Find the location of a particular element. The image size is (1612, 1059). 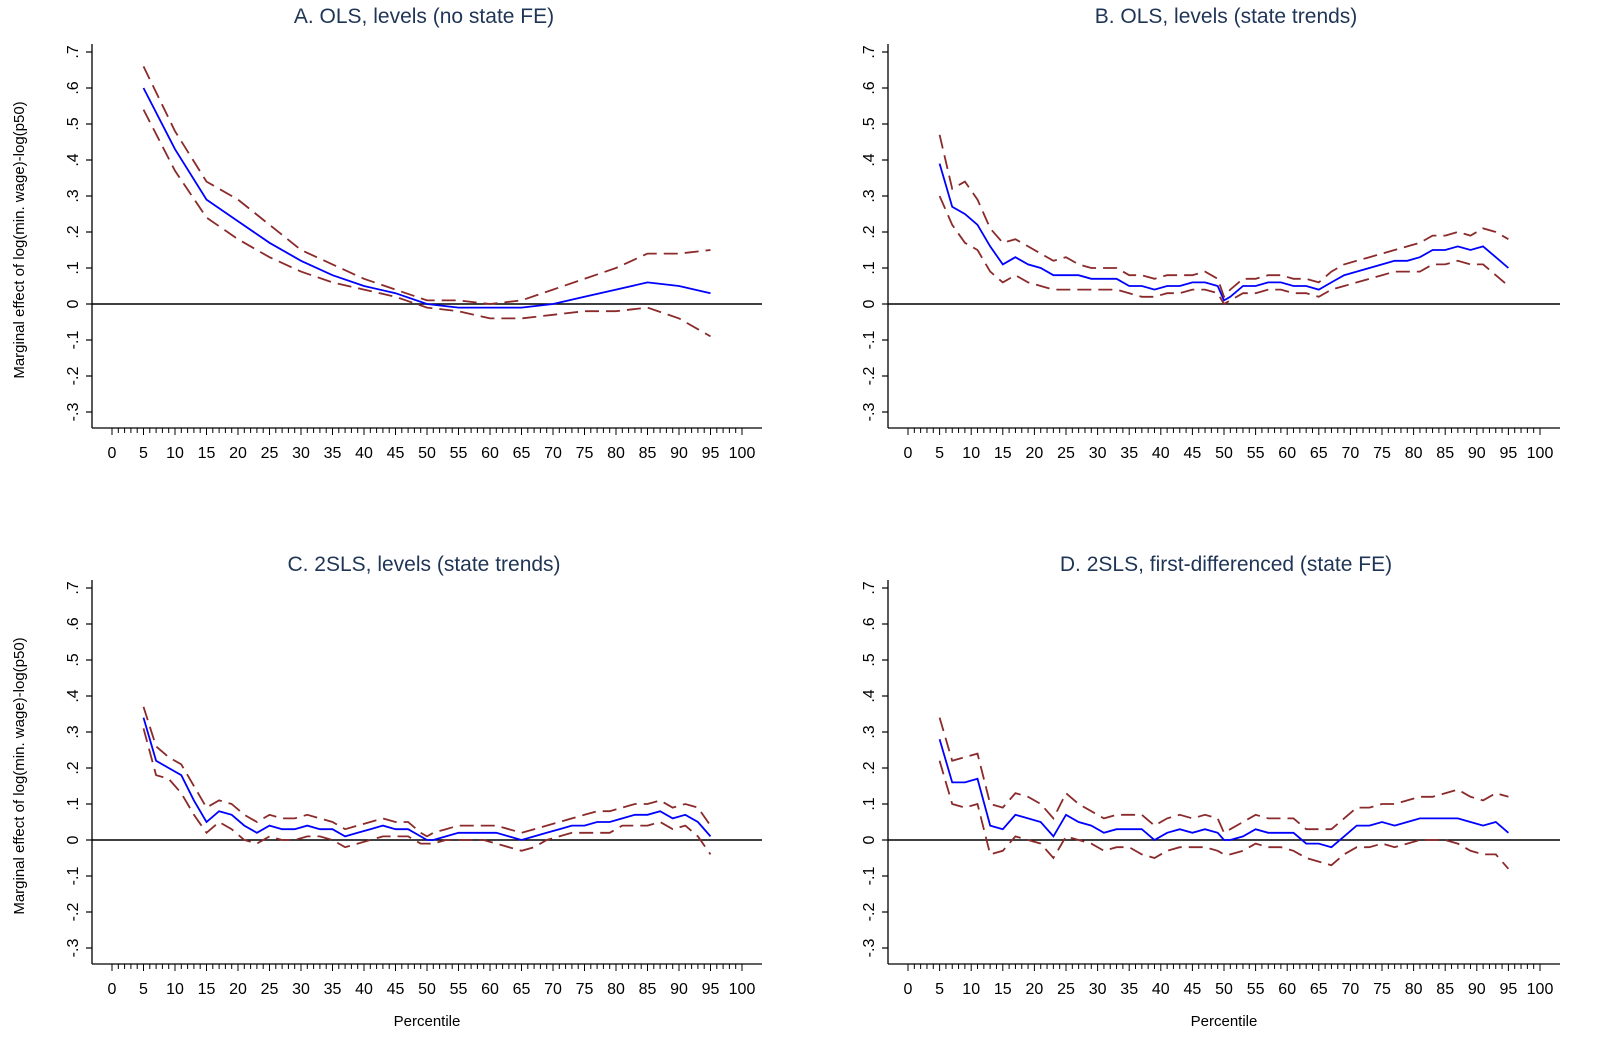

x-tick-label: 75 is located at coordinates (585, 989).